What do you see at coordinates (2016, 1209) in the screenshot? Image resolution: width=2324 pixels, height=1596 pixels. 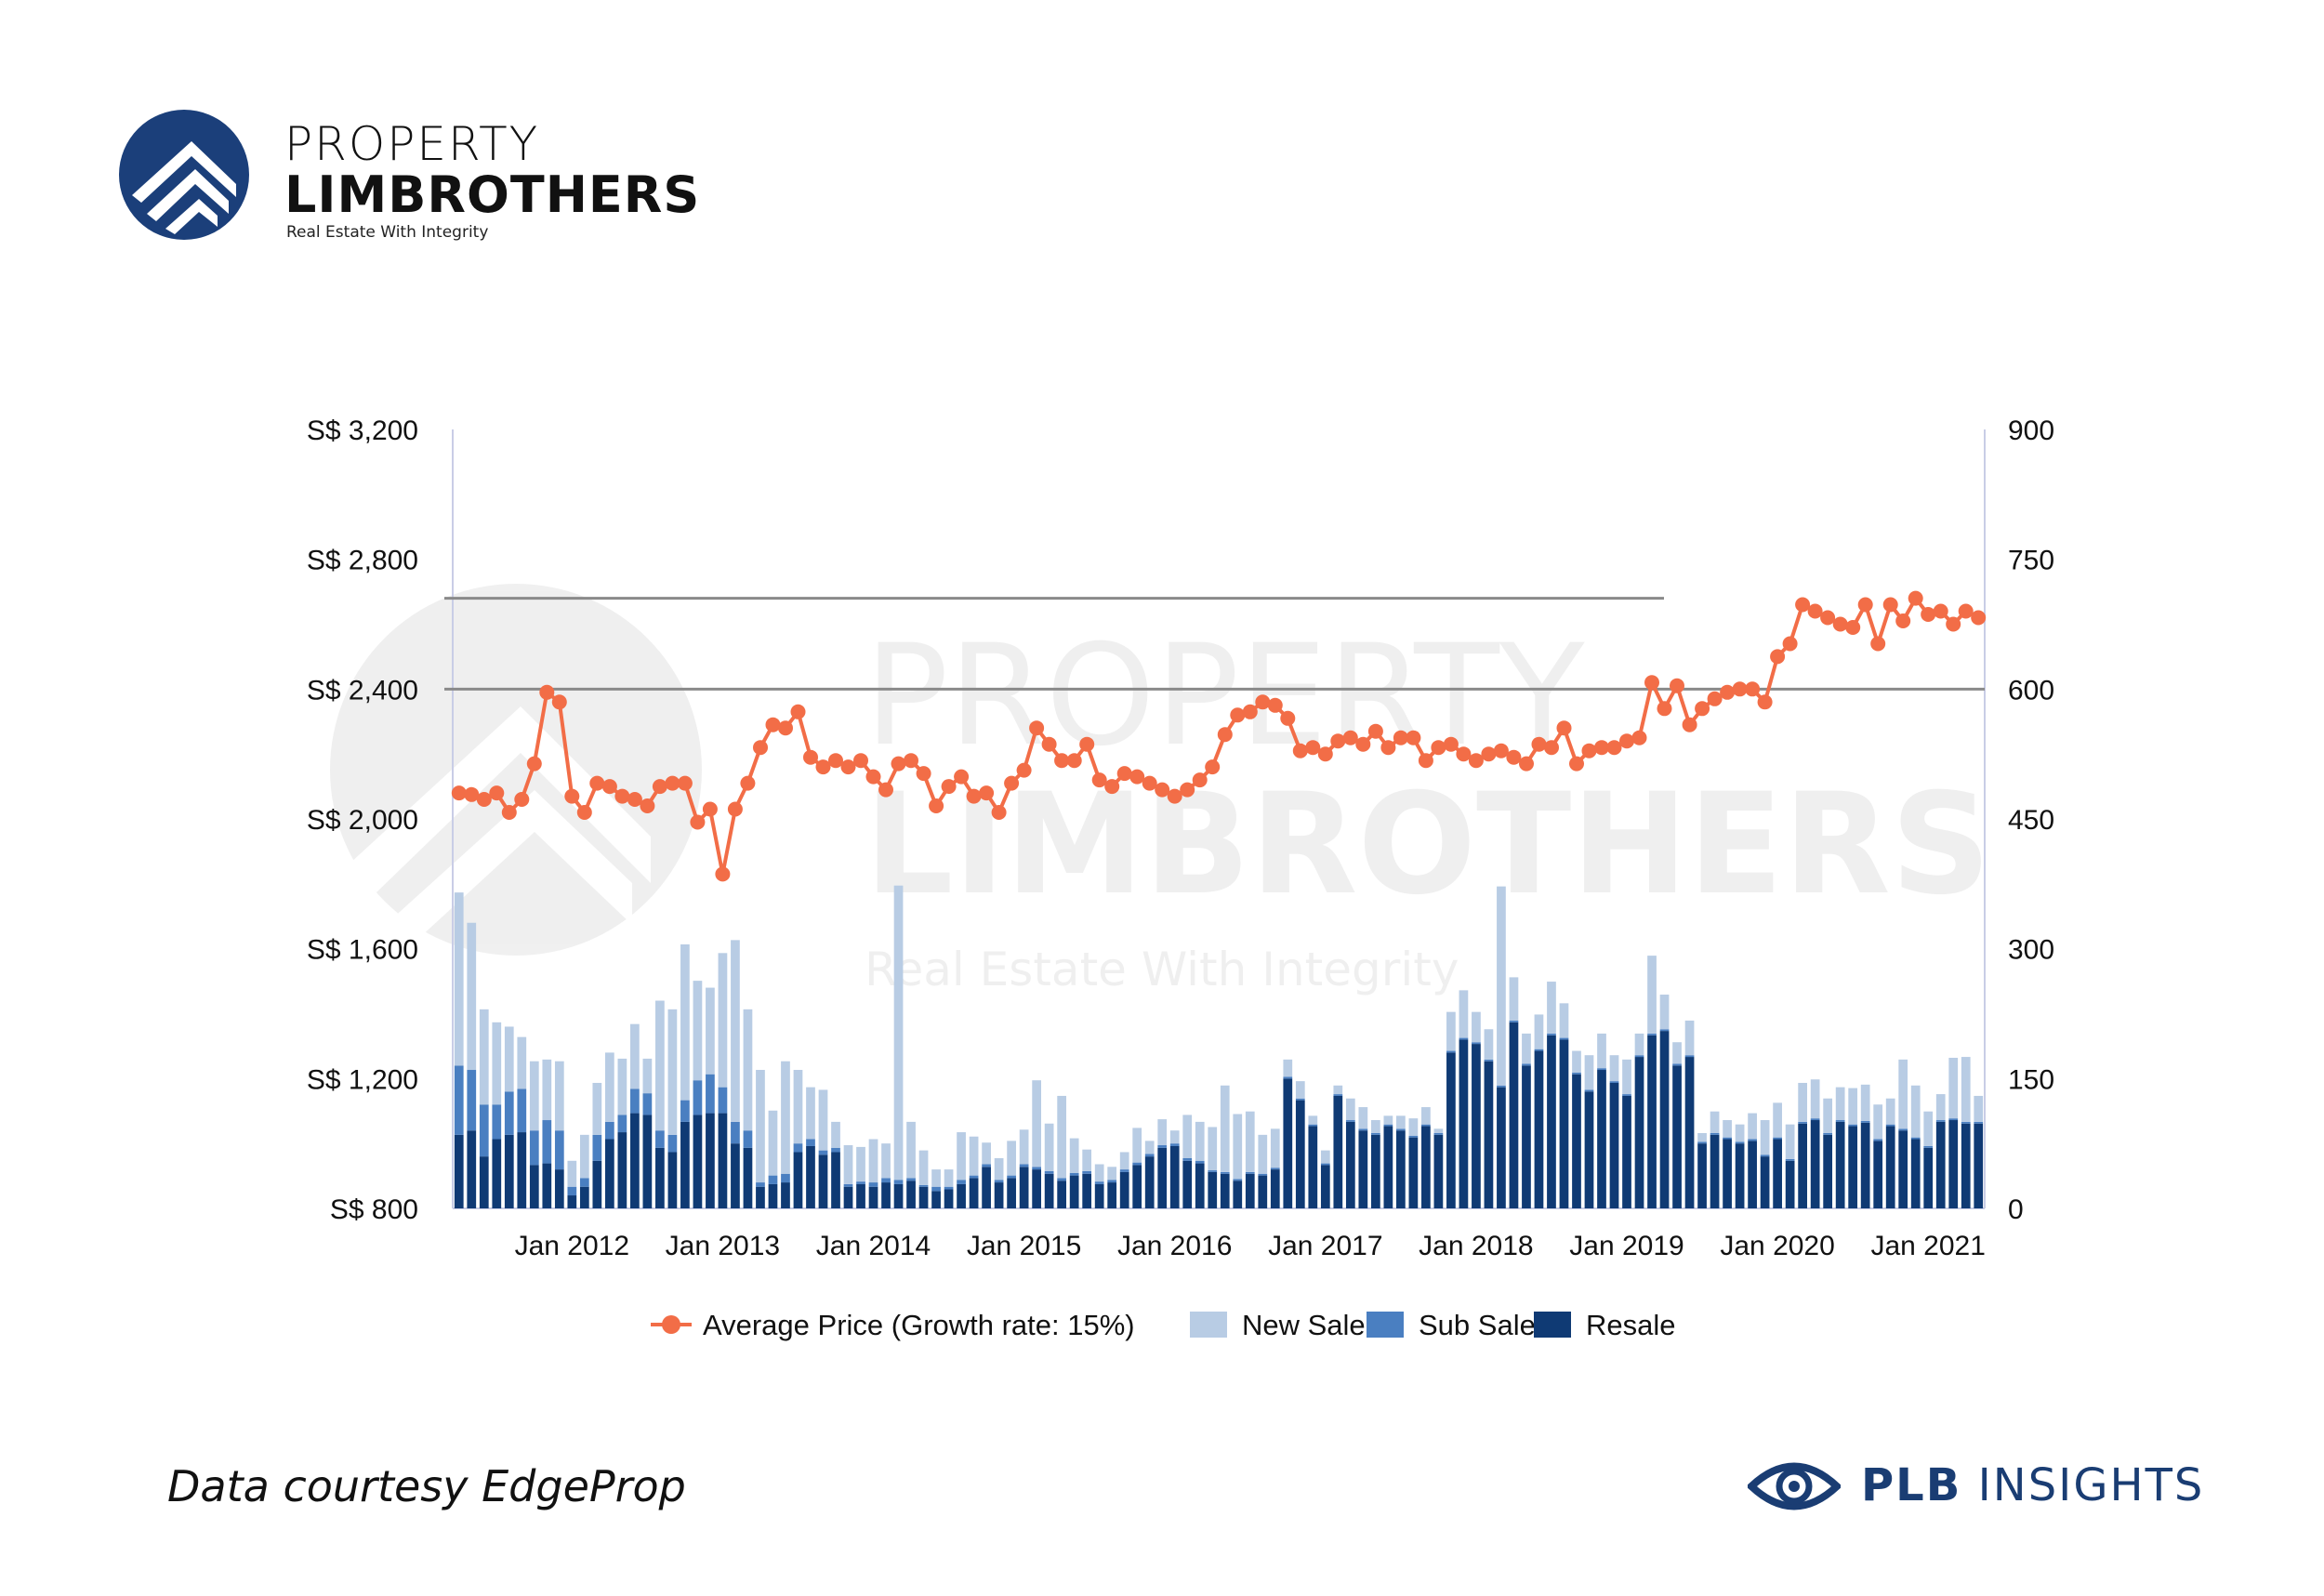 I see `y-right-tick-label: 0` at bounding box center [2016, 1209].